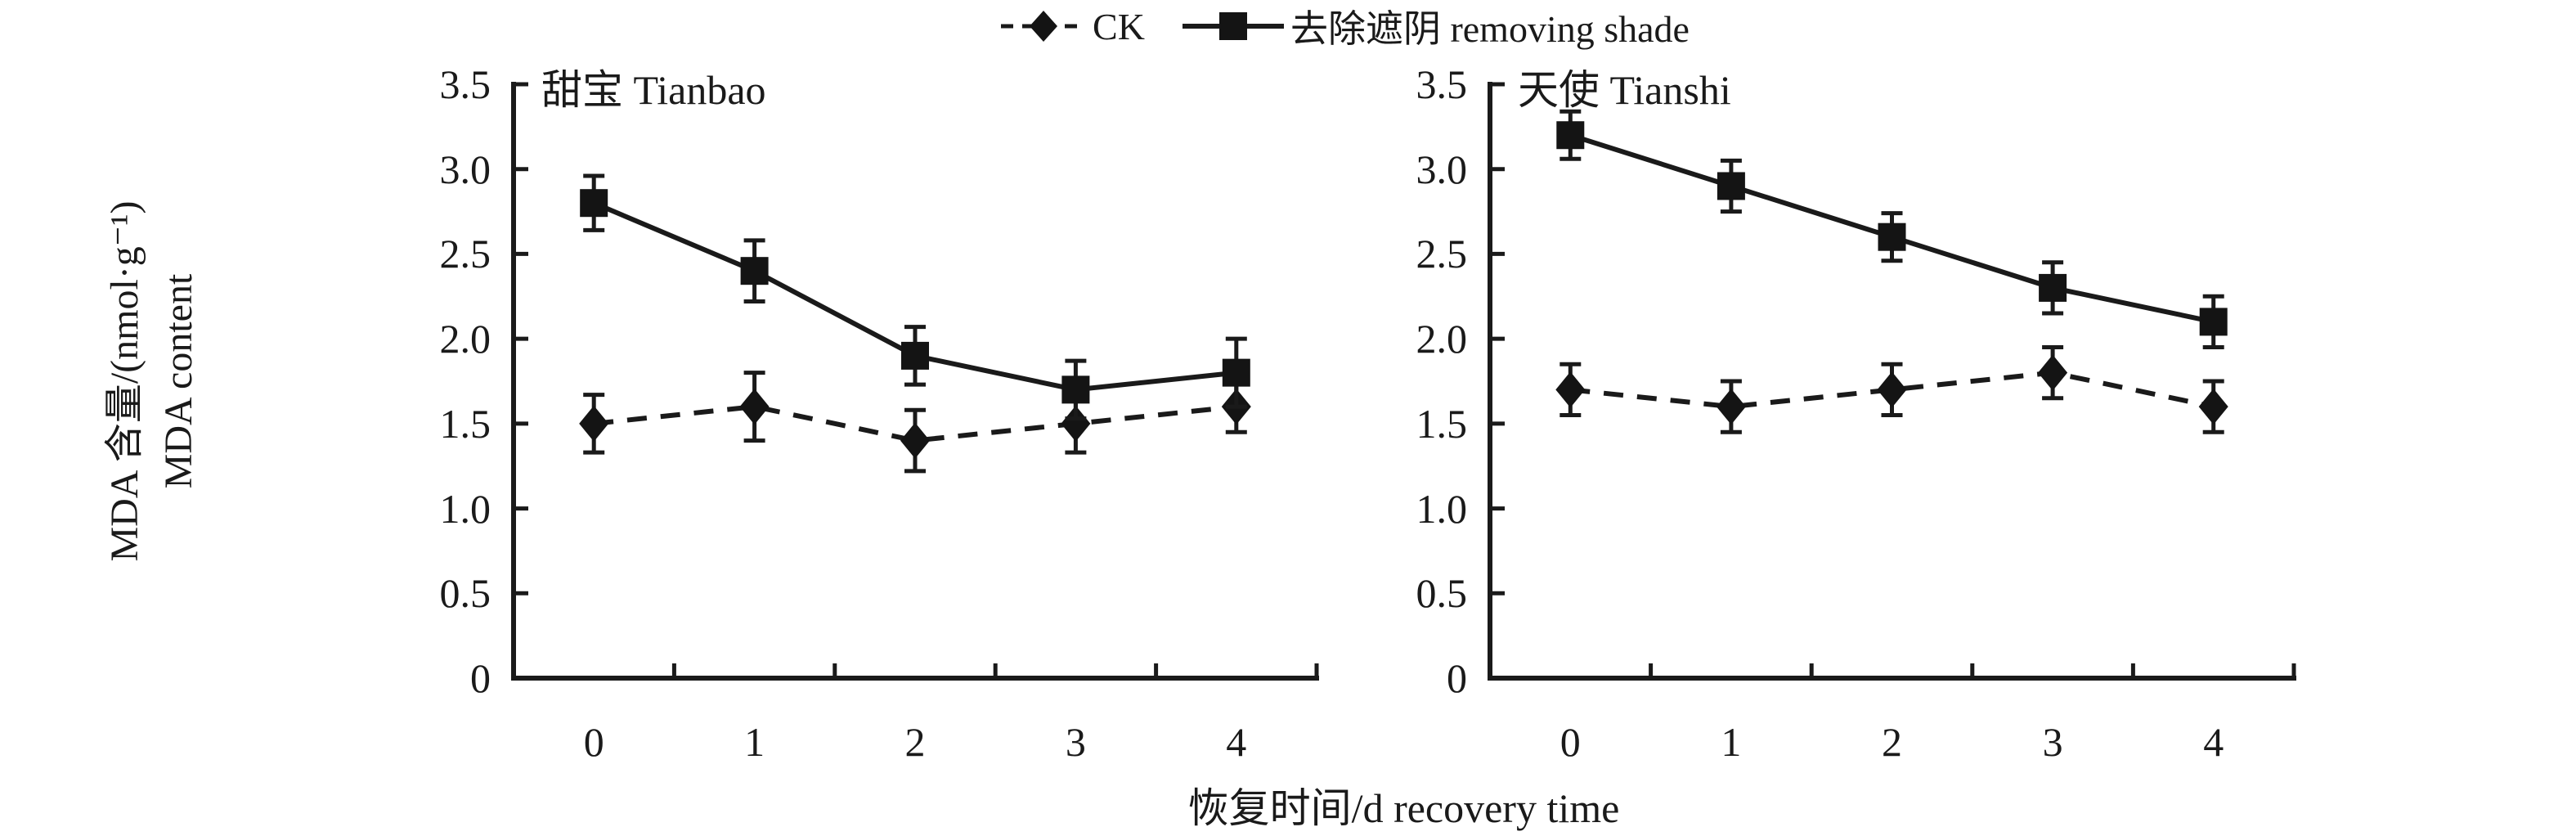  What do you see at coordinates (654, 90) in the screenshot?
I see `chart-title-tianbao: 甜宝 Tianbao` at bounding box center [654, 90].